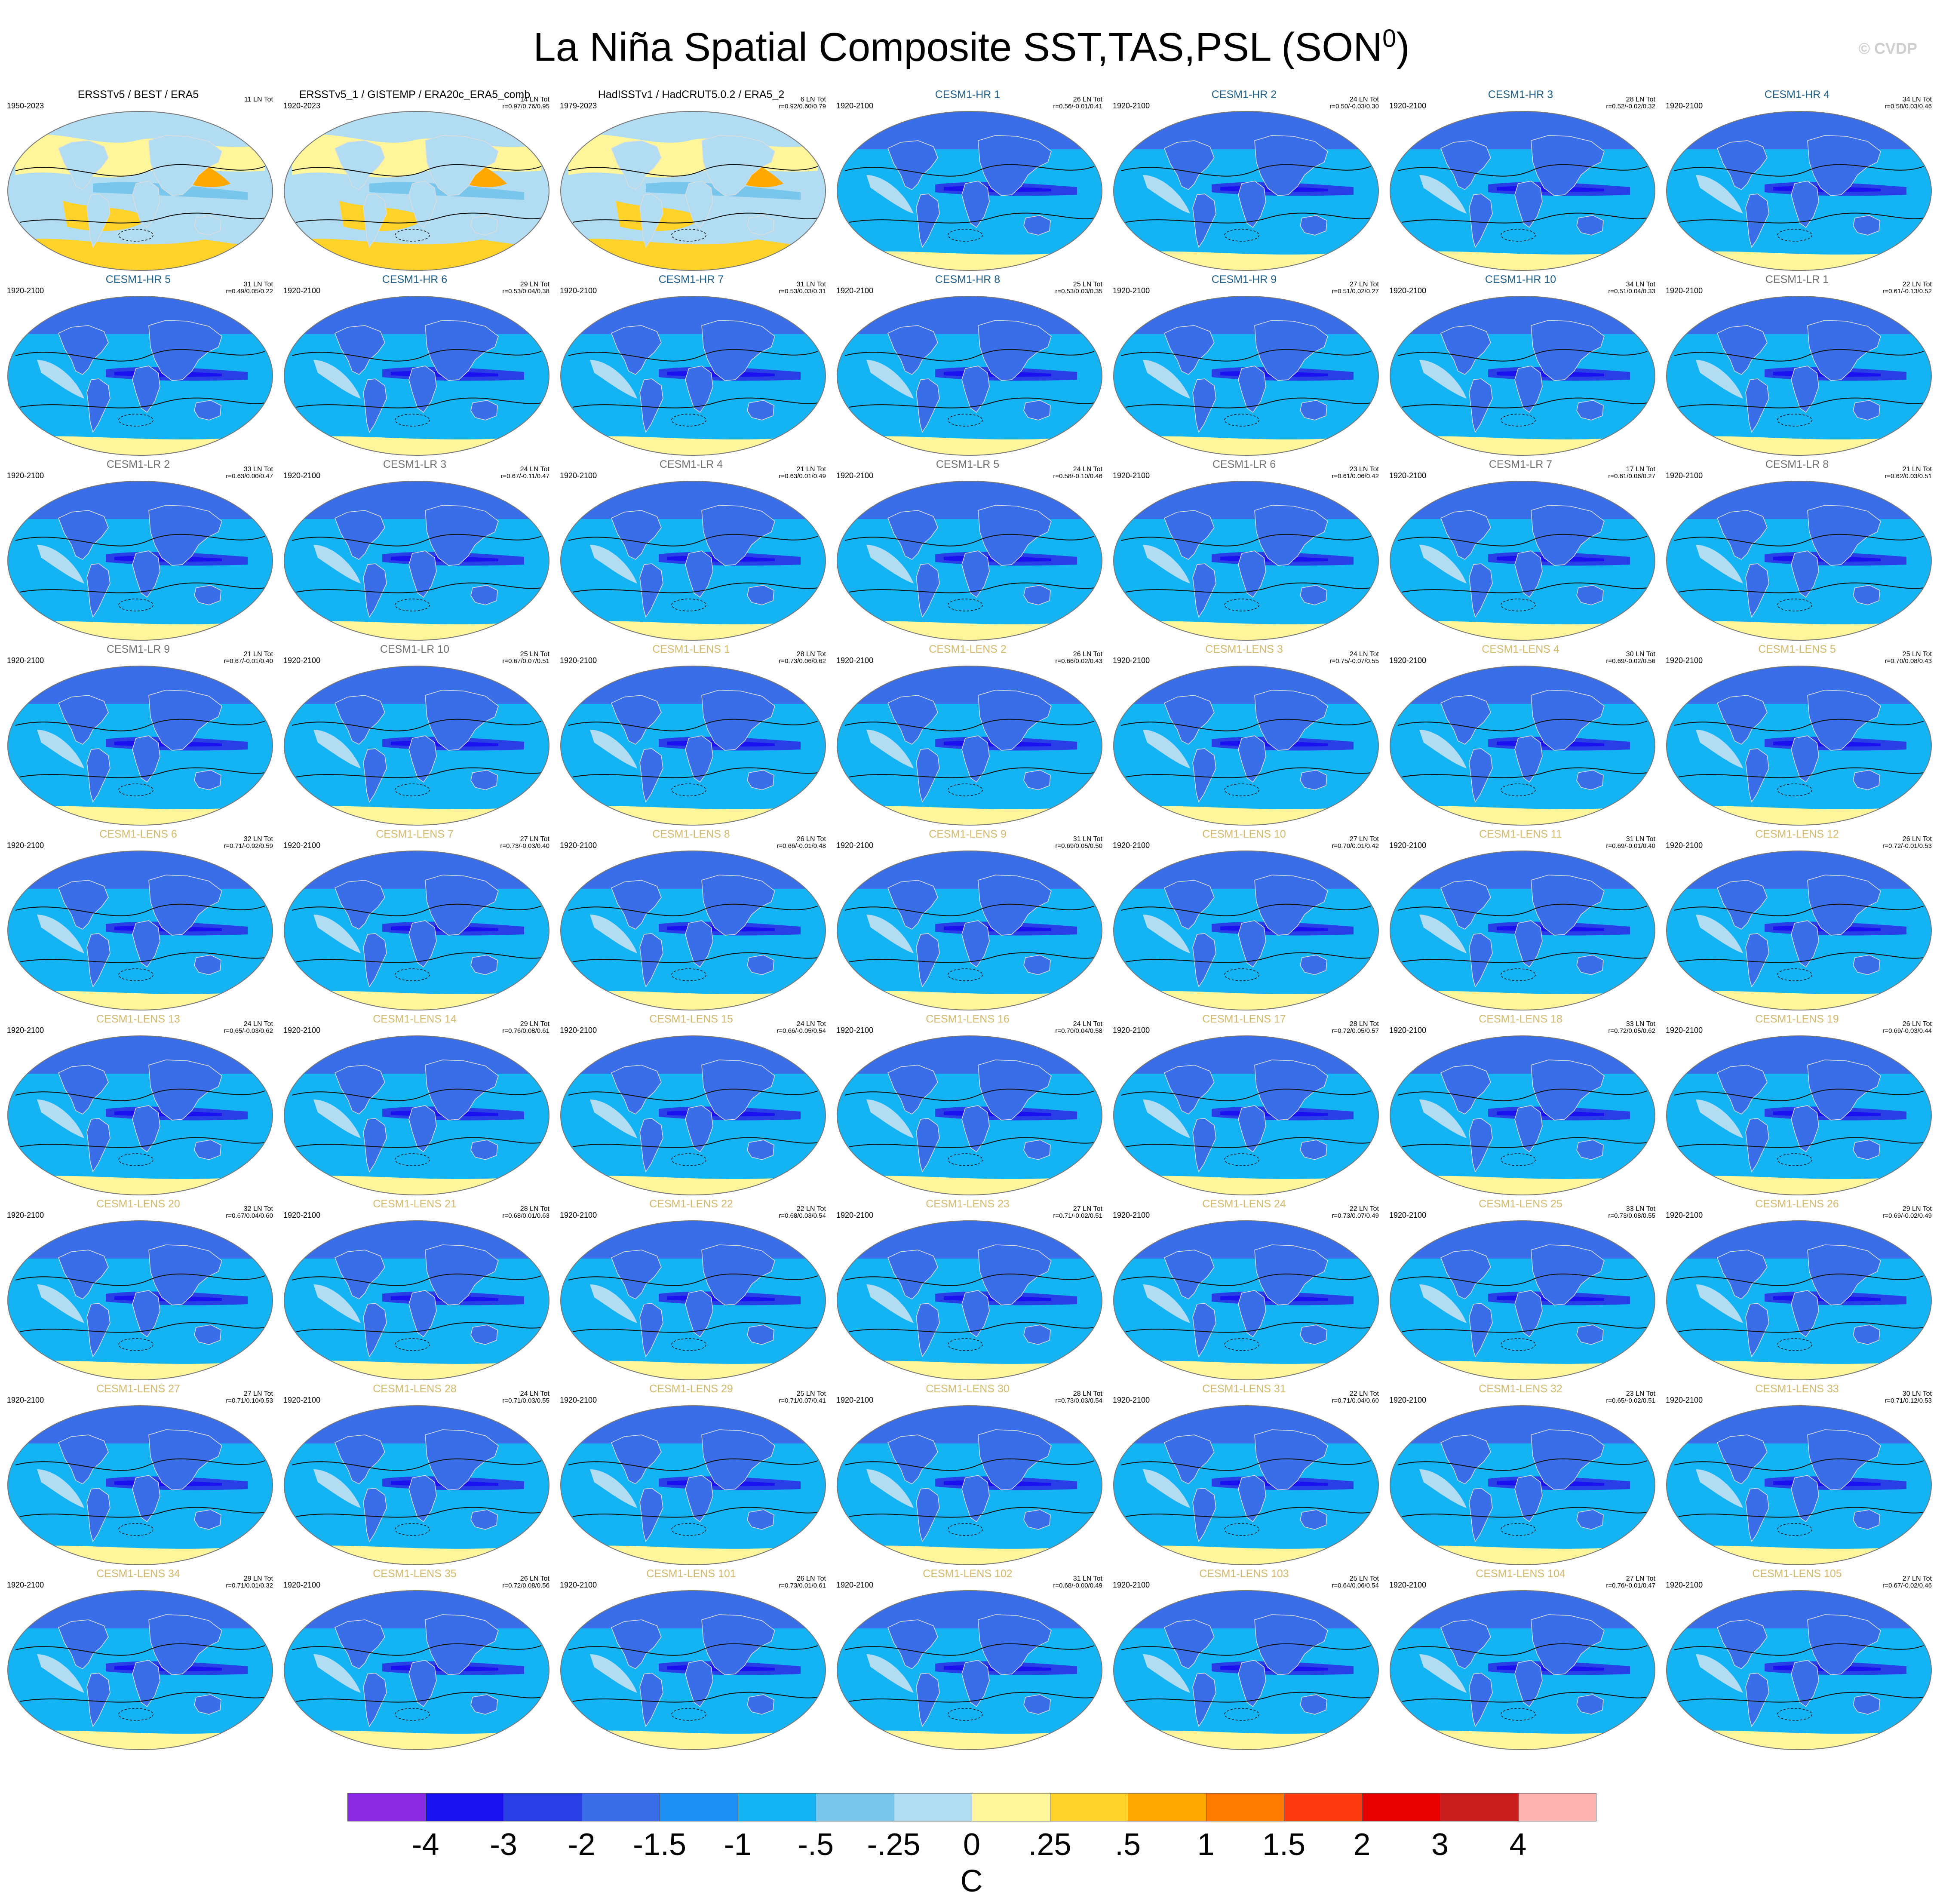 The image size is (1943, 1904). I want to click on panel-pattern-correlation: r=0.65/-0.03/0.62, so click(248, 1031).